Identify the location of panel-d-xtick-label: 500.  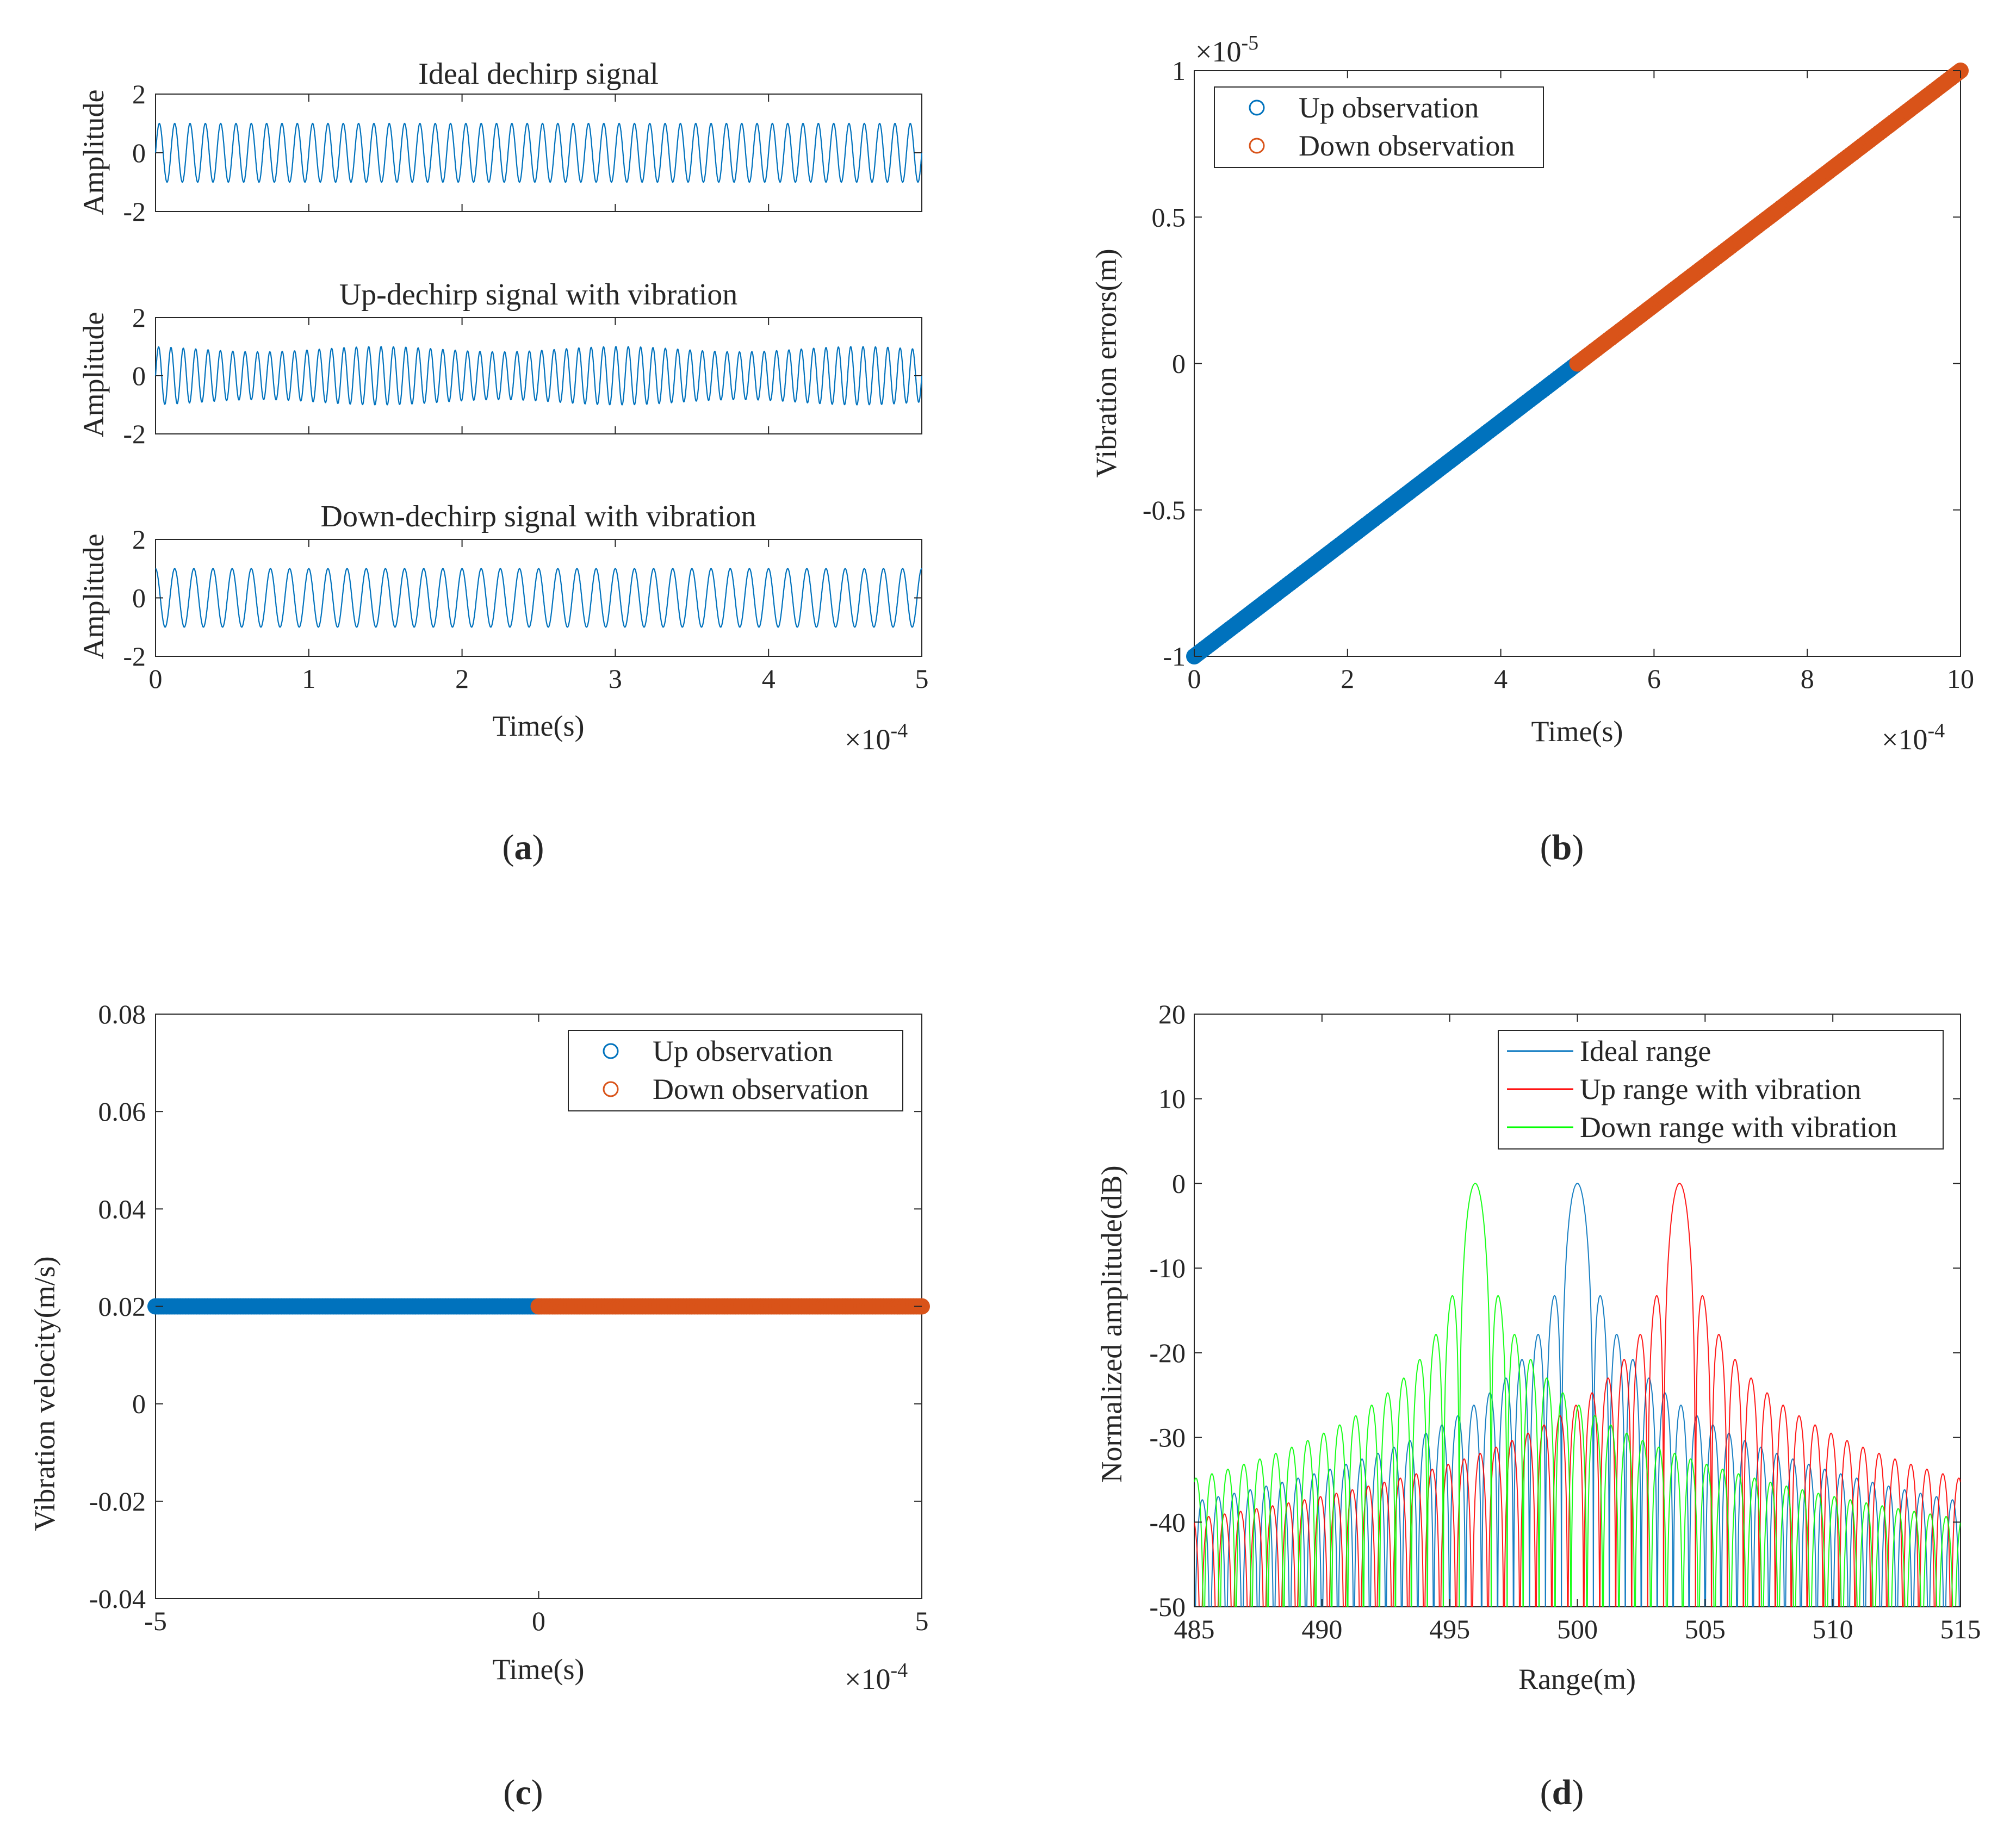
(1578, 1629).